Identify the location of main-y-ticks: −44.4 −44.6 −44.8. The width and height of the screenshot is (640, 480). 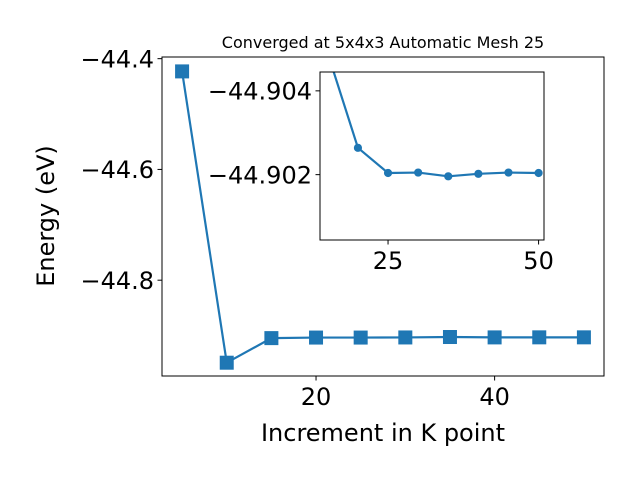
(121, 170).